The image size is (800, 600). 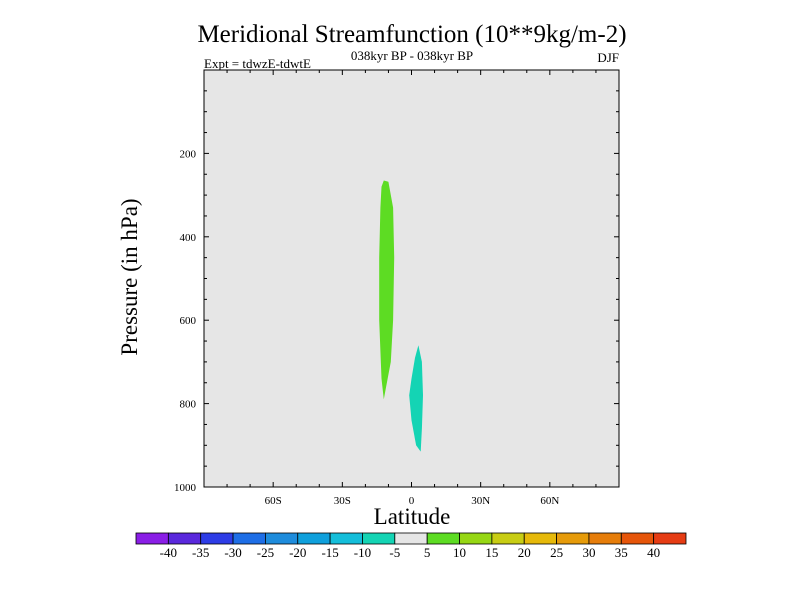 What do you see at coordinates (265, 552) in the screenshot?
I see `colorbar-label: -25` at bounding box center [265, 552].